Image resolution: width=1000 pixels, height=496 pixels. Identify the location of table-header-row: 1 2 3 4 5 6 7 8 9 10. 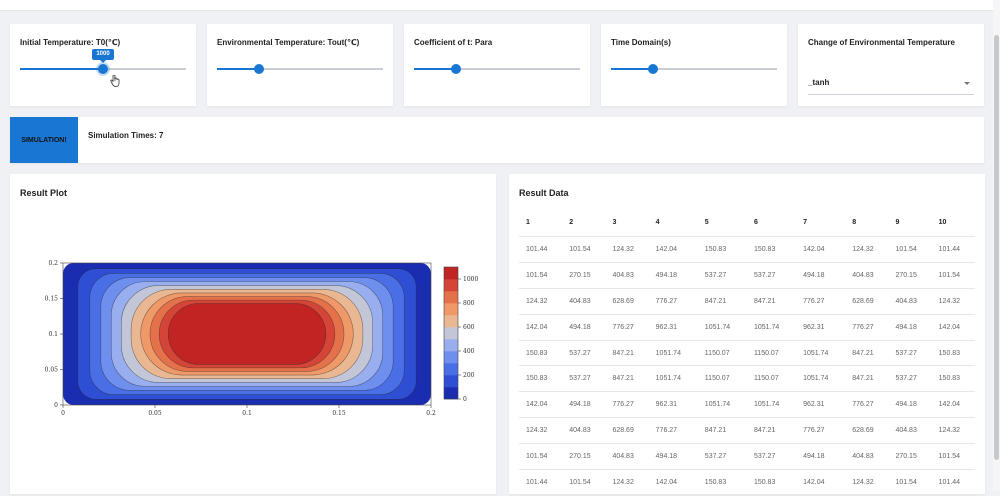
(747, 223).